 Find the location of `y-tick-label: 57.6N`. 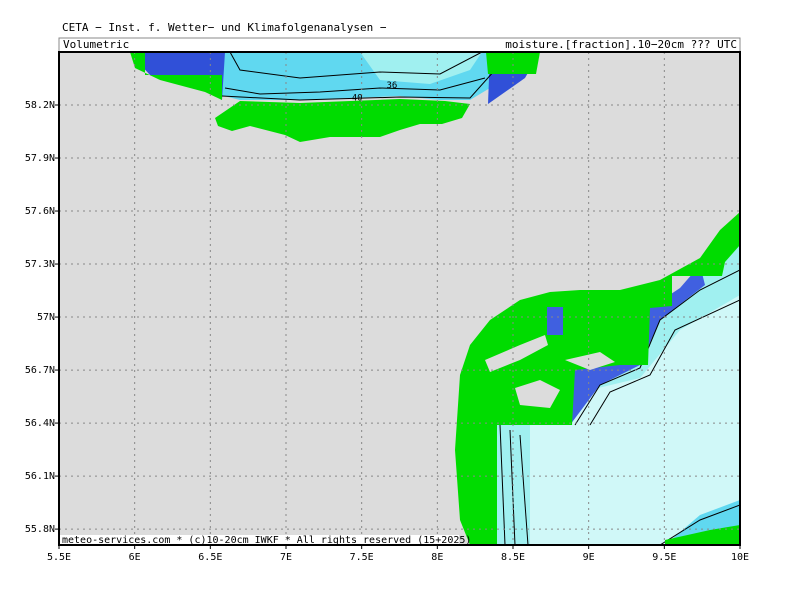

y-tick-label: 57.6N is located at coordinates (40, 211).